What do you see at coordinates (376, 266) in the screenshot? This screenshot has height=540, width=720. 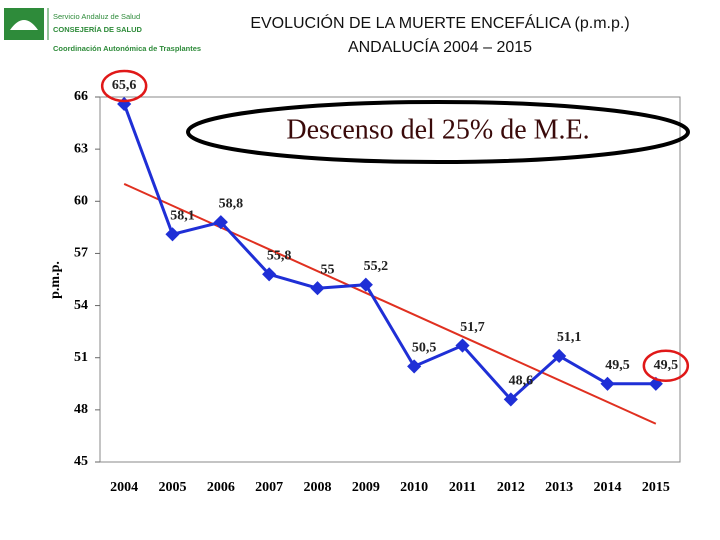 I see `data-label: 55,2` at bounding box center [376, 266].